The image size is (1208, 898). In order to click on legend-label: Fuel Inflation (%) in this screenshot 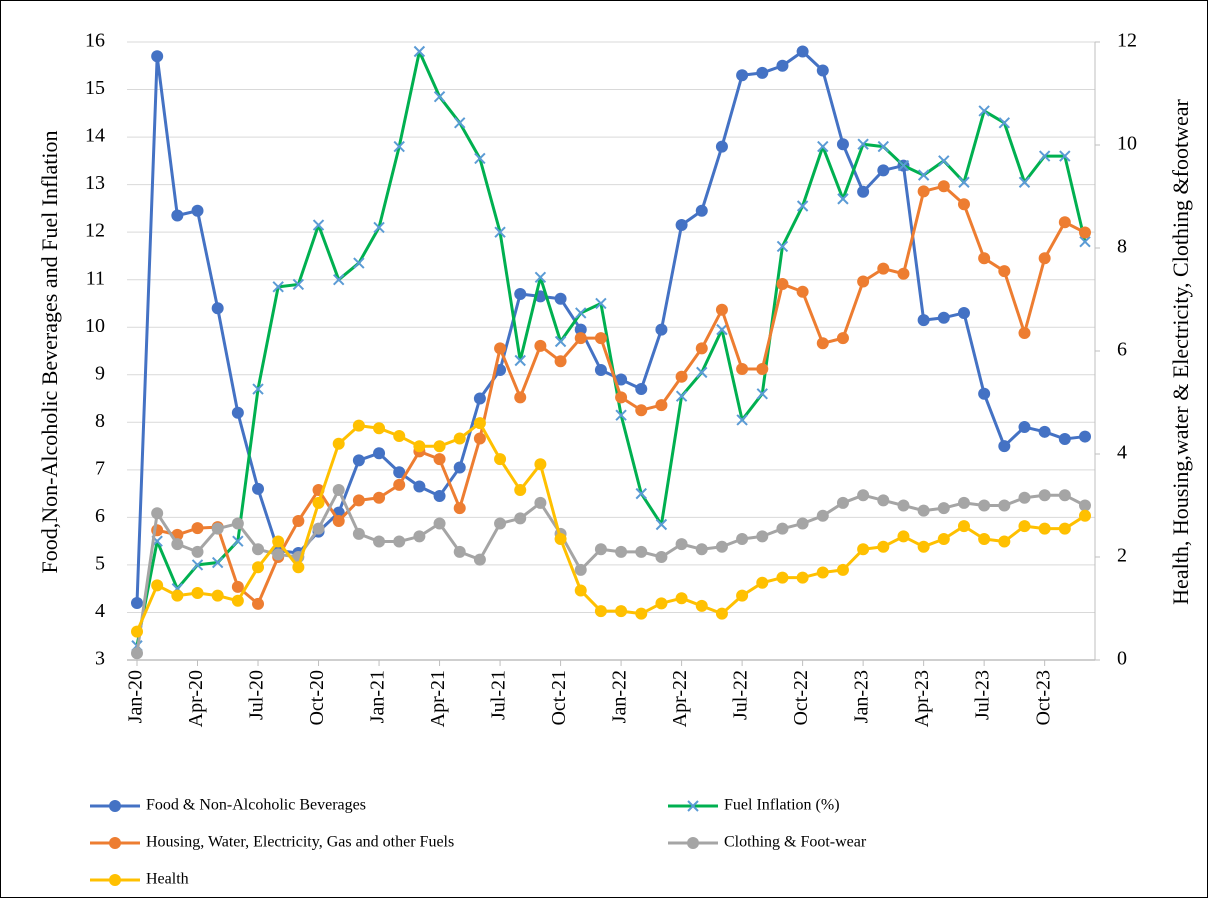, I will do `click(782, 805)`.